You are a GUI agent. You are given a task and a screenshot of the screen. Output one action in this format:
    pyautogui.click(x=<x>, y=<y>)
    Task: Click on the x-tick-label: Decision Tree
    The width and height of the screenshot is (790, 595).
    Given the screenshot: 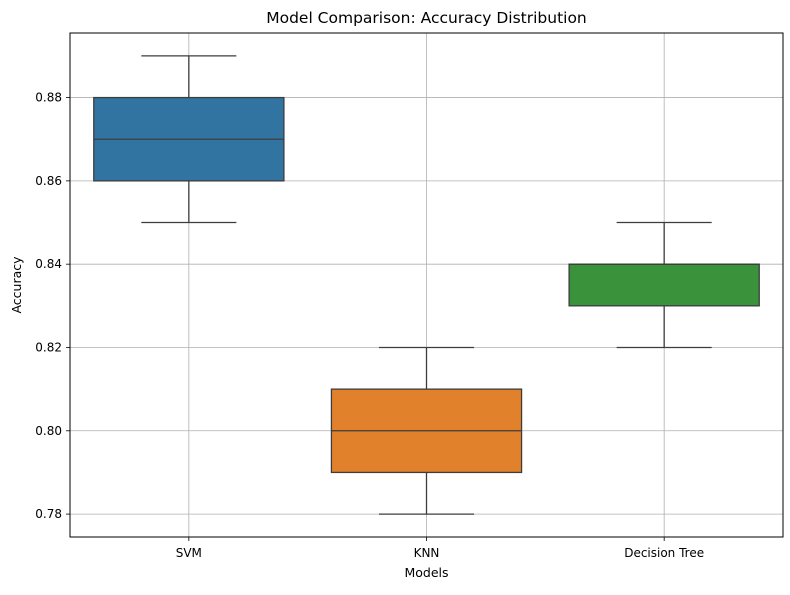 What is the action you would take?
    pyautogui.click(x=664, y=553)
    